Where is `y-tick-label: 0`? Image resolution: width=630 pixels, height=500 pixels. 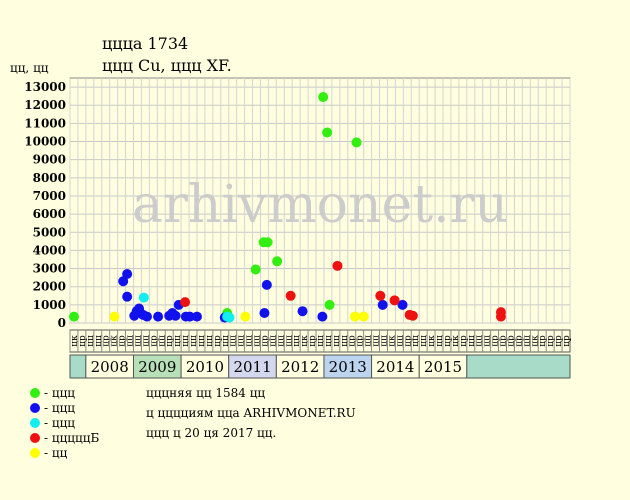 y-tick-label: 0 is located at coordinates (62, 323).